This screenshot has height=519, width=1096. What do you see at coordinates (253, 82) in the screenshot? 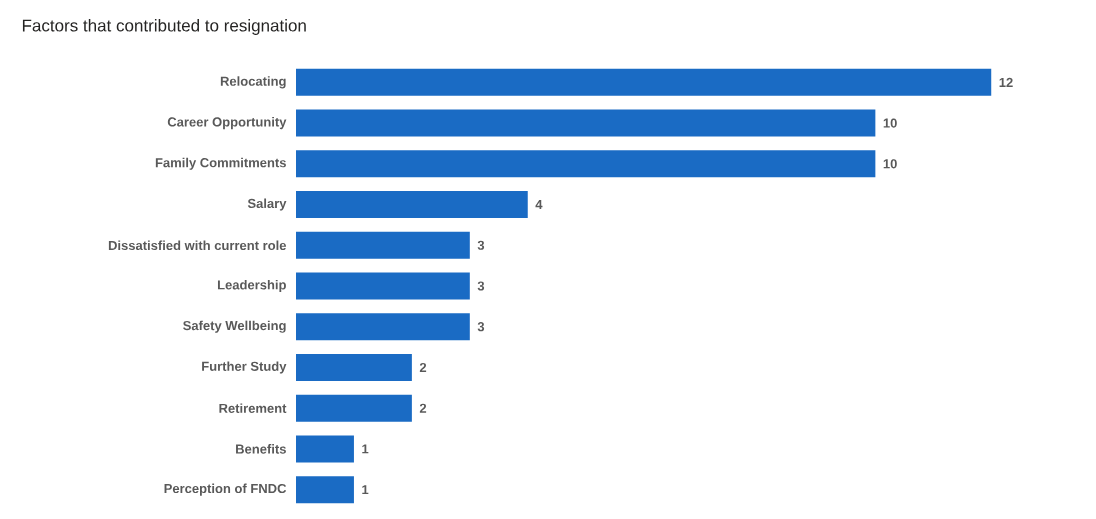
I see `y-tick-label: Relocating` at bounding box center [253, 82].